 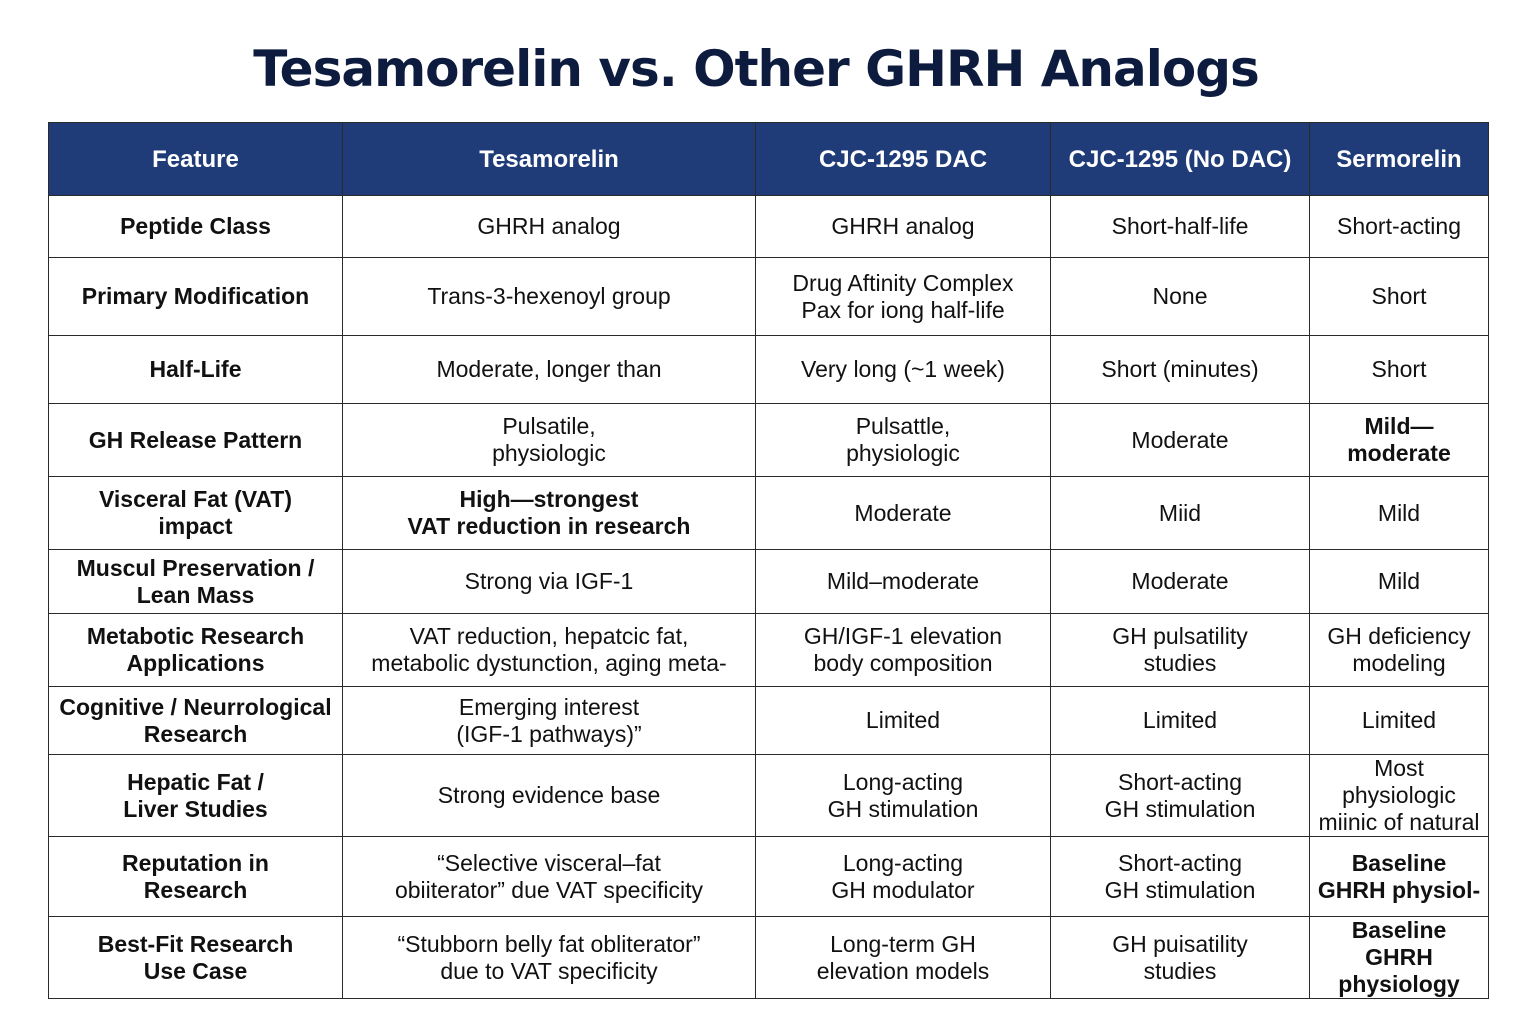 What do you see at coordinates (1180, 296) in the screenshot?
I see `cell-text-line: None` at bounding box center [1180, 296].